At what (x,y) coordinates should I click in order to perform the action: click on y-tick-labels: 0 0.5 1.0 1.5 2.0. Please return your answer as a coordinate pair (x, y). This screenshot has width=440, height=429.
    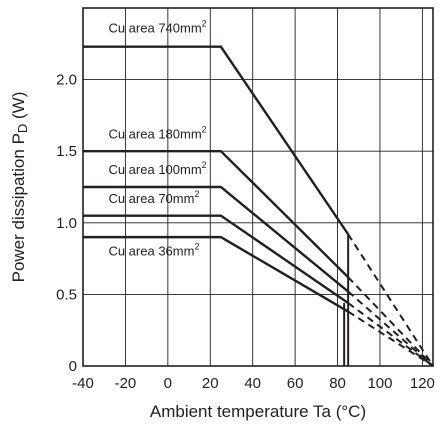
    Looking at the image, I should click on (66, 223).